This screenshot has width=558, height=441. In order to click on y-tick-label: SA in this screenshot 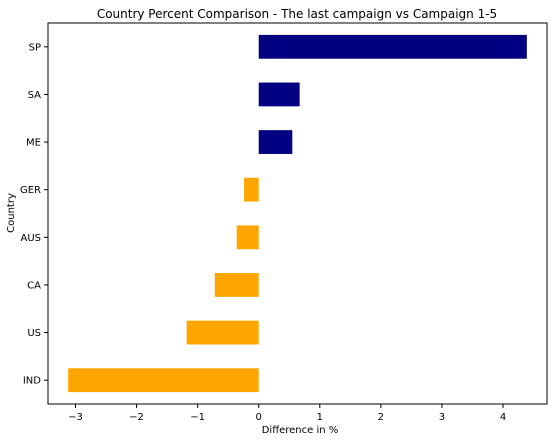, I will do `click(35, 95)`.